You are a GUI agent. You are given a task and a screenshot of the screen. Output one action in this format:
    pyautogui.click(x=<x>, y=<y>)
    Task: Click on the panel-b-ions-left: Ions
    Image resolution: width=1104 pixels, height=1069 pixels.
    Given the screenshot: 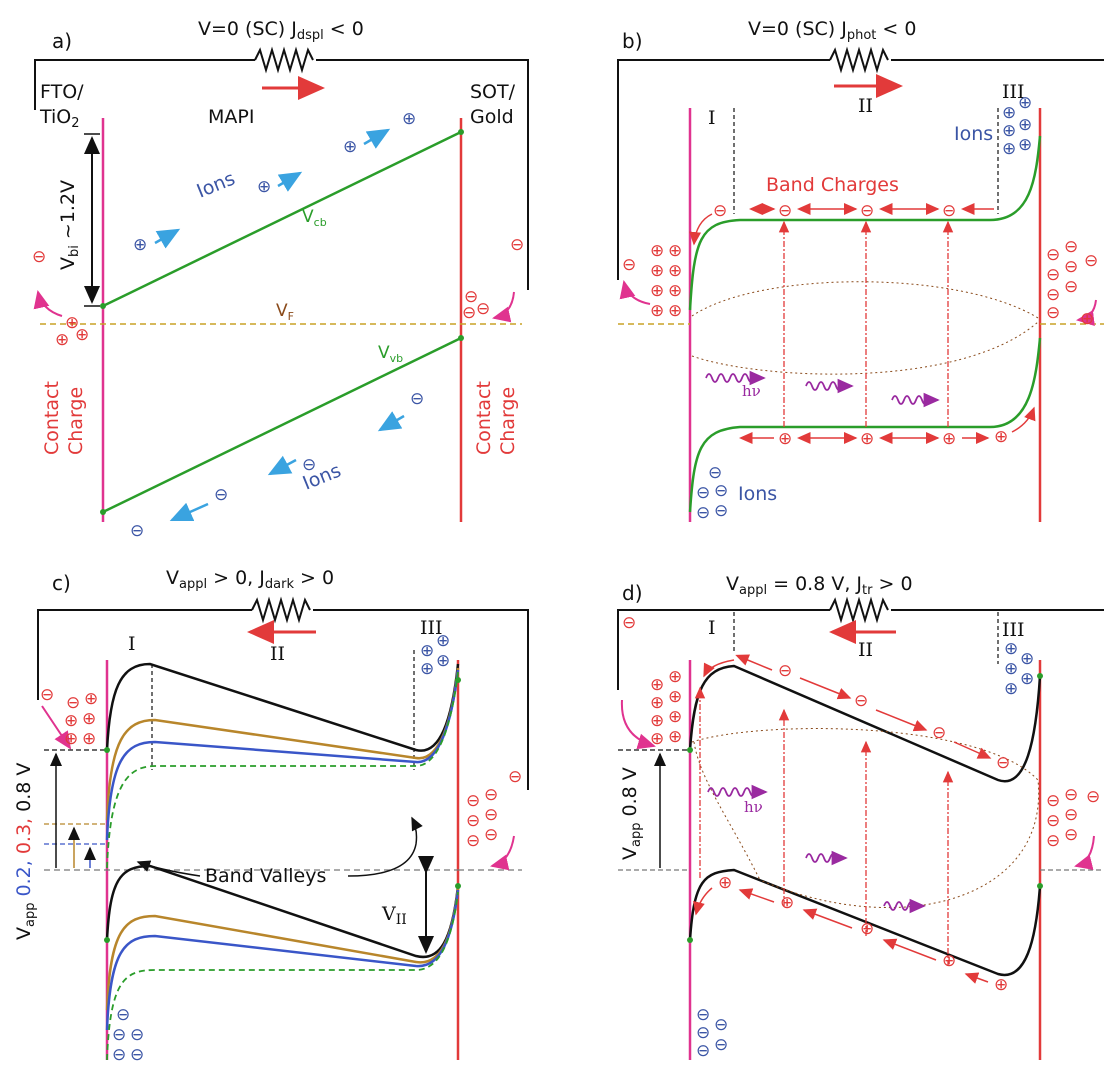 What is the action you would take?
    pyautogui.click(x=757, y=494)
    